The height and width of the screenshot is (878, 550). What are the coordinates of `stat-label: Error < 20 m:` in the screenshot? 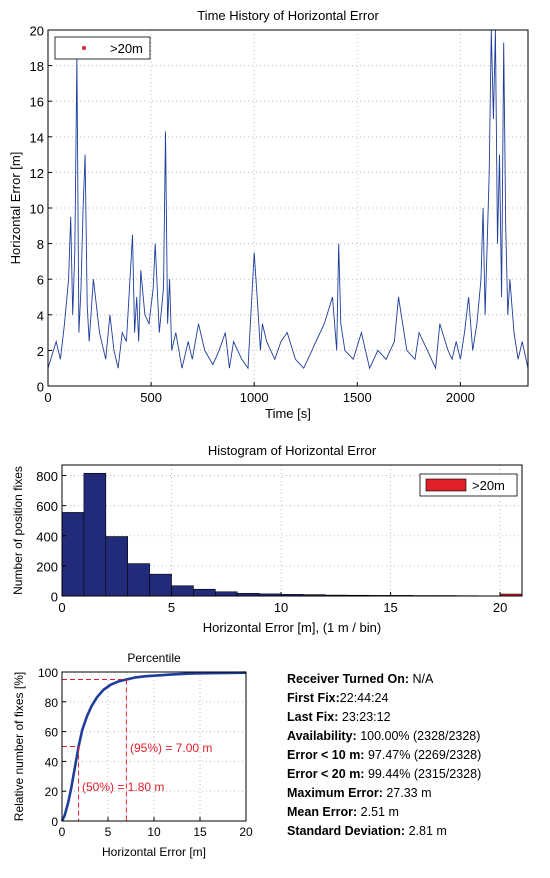 It's located at (326, 774).